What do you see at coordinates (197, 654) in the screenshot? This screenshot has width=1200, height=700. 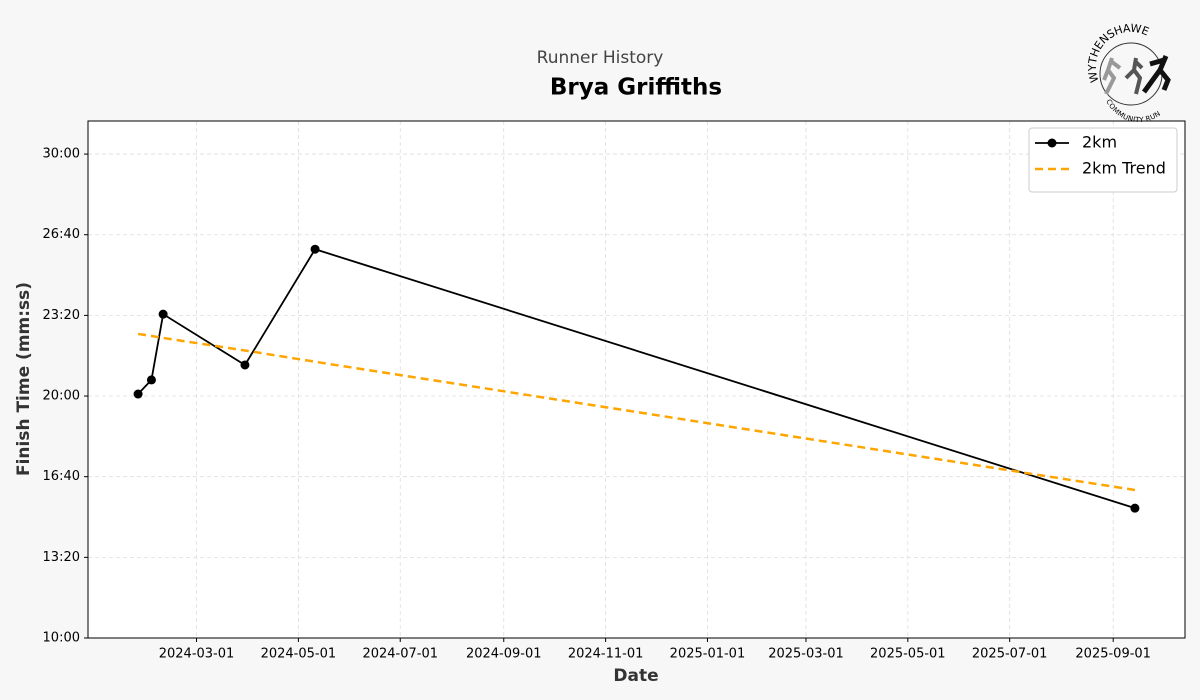 I see `x-tick-label: 2024-03-01` at bounding box center [197, 654].